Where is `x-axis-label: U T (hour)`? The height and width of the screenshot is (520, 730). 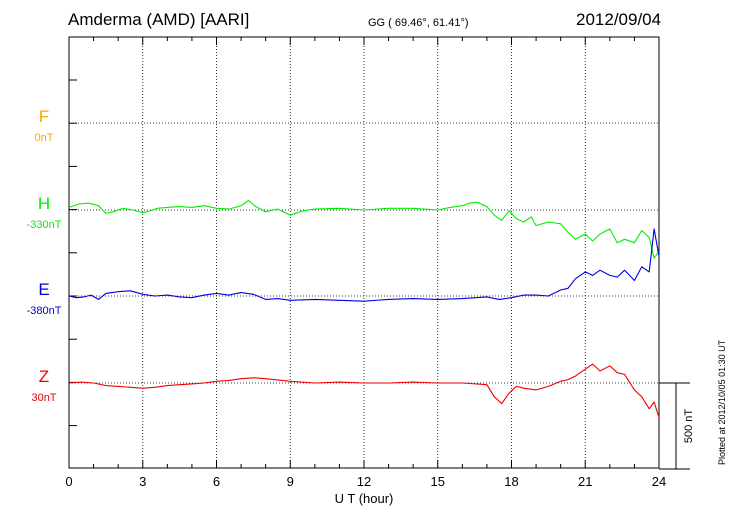 x-axis-label: U T (hour) is located at coordinates (364, 498).